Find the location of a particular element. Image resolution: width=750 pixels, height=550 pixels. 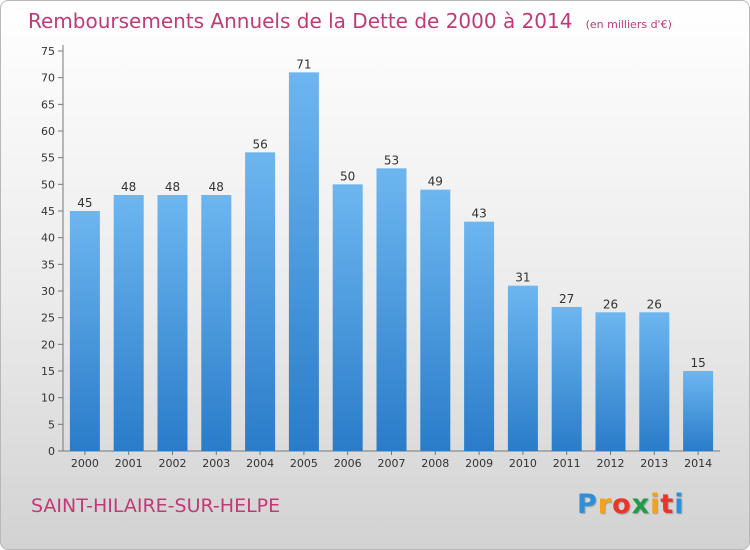

logo-letter: x is located at coordinates (641, 504).